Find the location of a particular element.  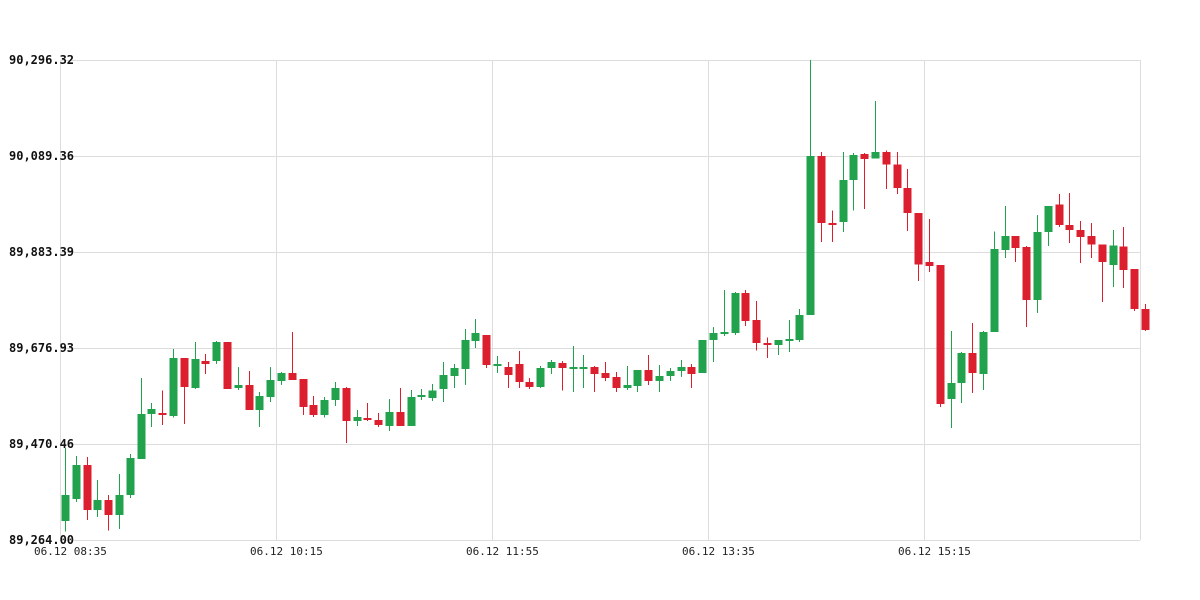

y-tick-label: 89,676.93 is located at coordinates (41, 348).